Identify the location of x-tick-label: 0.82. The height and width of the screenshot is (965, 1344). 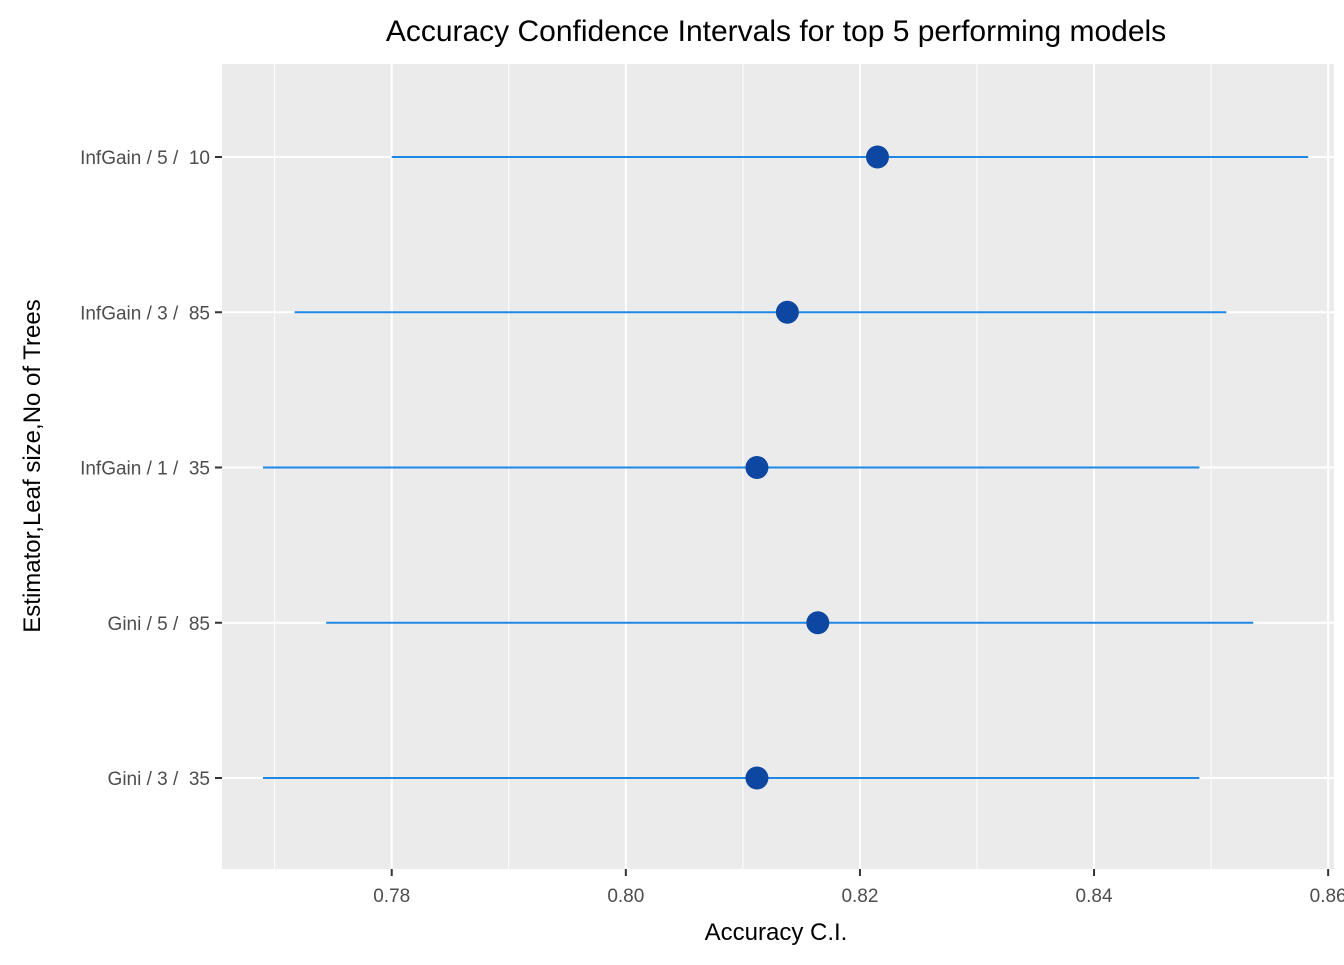
(859, 896).